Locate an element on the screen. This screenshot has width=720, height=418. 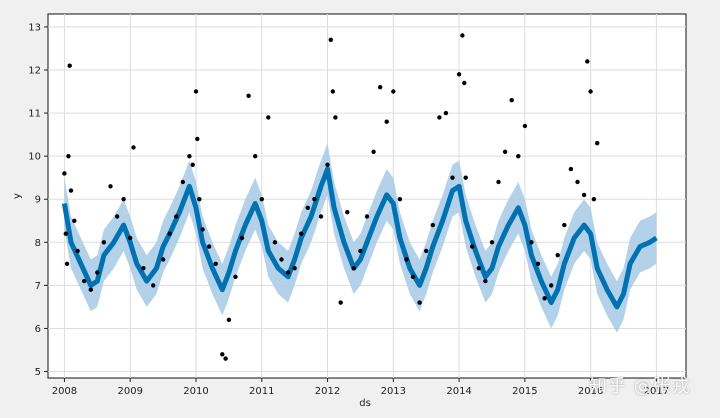
y-axis-label: y is located at coordinates (17, 196).